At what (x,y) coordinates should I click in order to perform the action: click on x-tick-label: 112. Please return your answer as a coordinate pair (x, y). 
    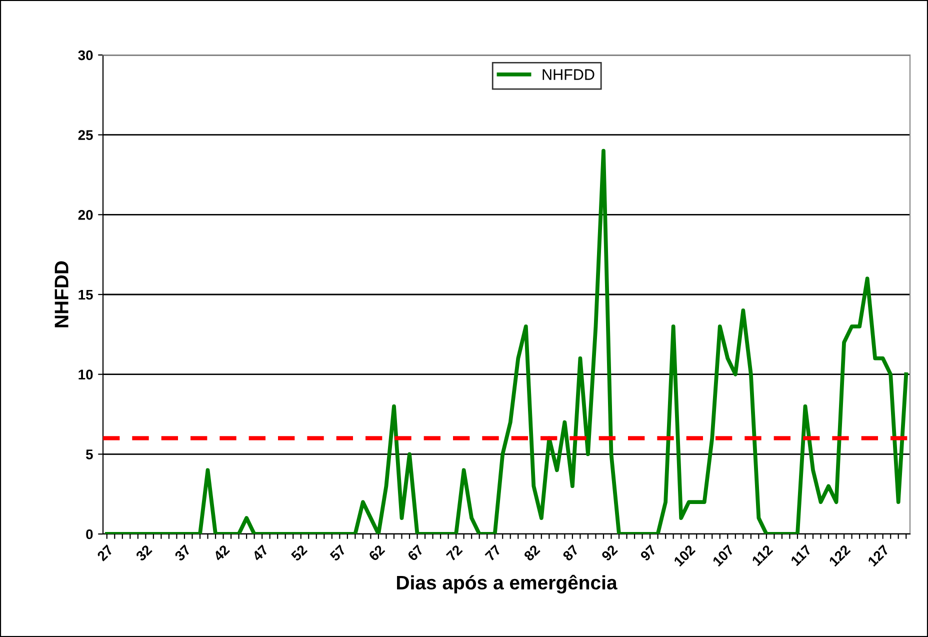
    Looking at the image, I should click on (762, 555).